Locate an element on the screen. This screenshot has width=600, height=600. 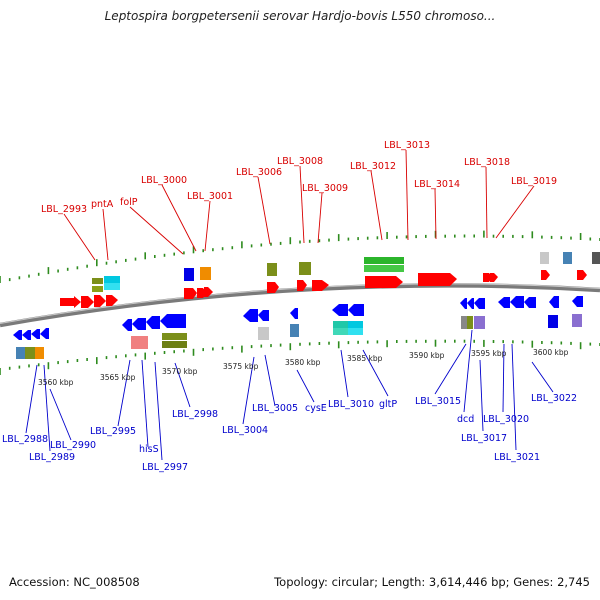
gene-lbl-3013-arrow is located at coordinates (437, 279).